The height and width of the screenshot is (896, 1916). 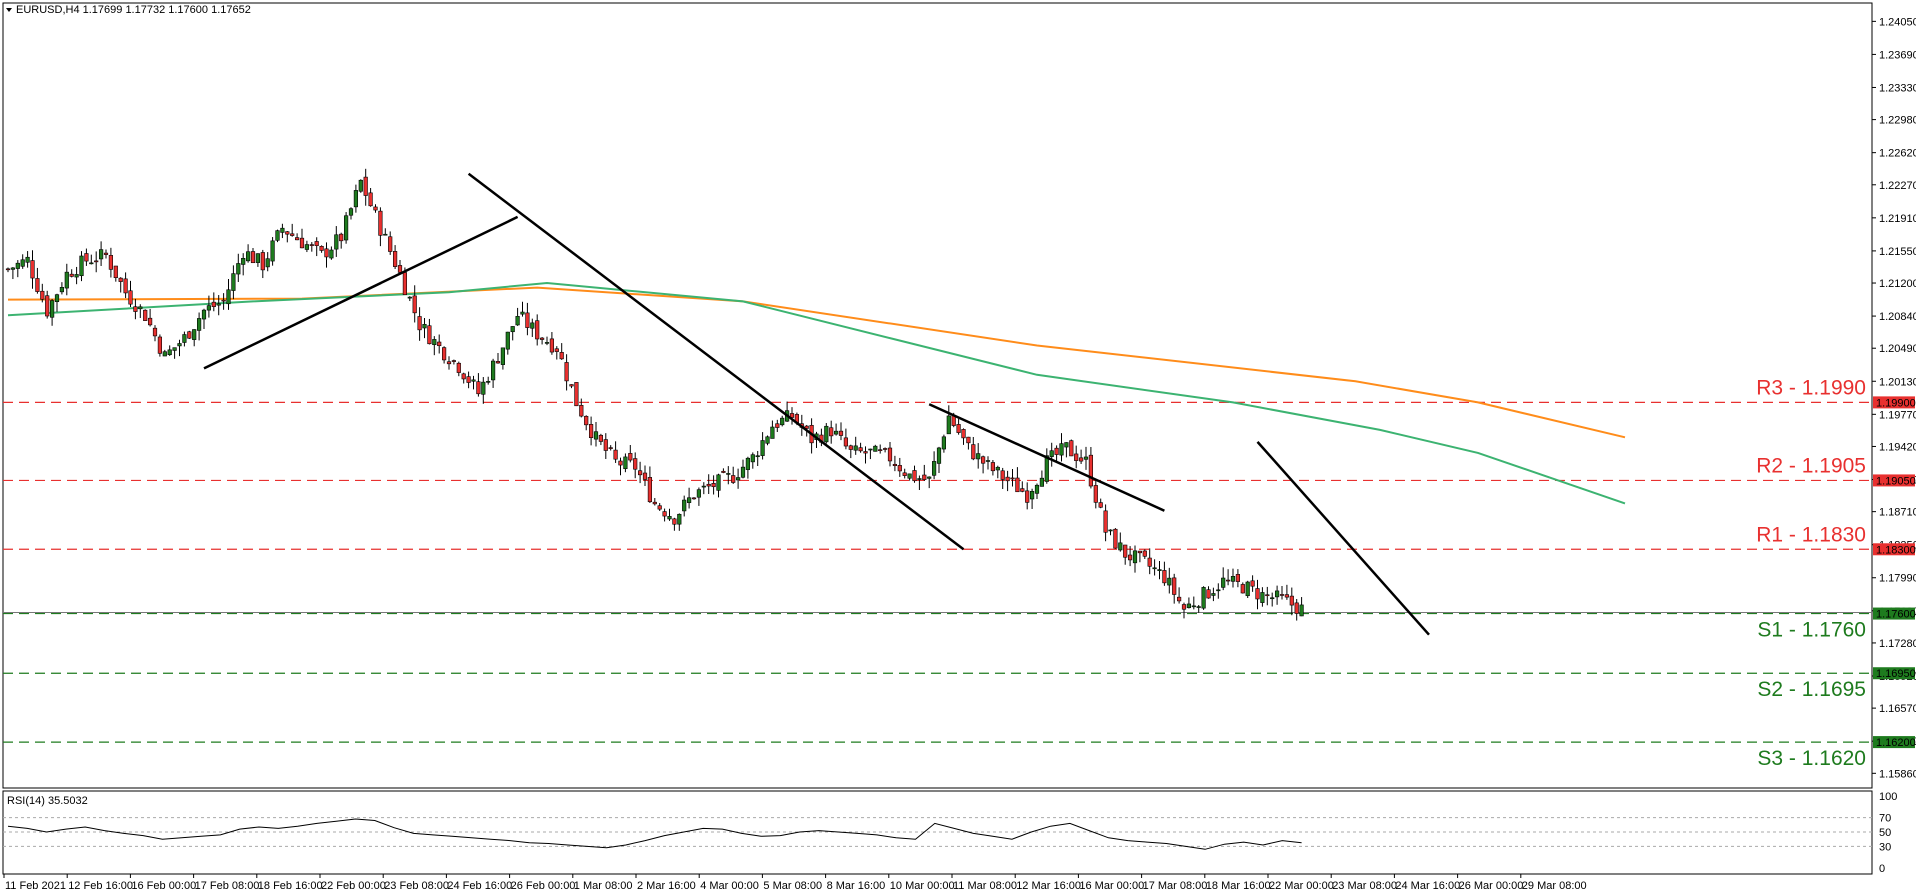 I want to click on rsi-pane-border, so click(x=937, y=832).